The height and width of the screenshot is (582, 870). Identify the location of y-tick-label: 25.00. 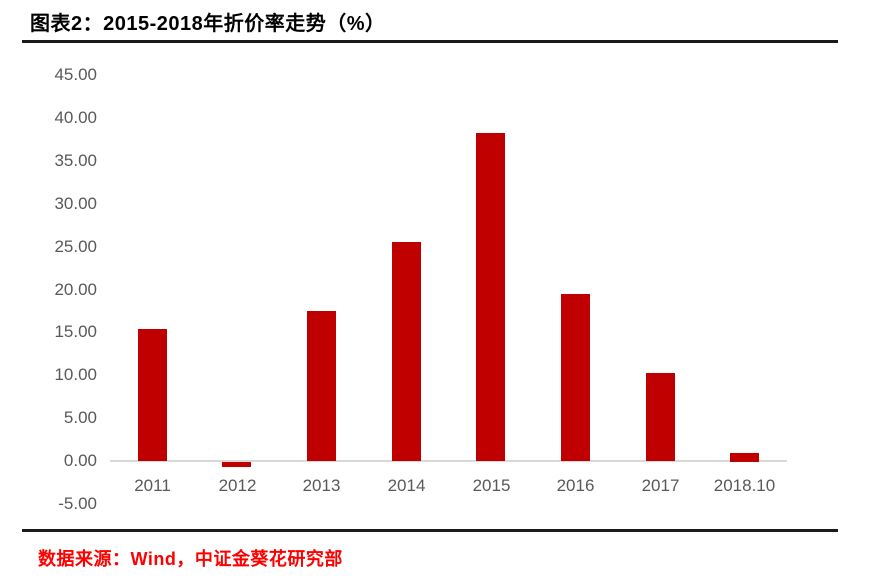
(75, 246).